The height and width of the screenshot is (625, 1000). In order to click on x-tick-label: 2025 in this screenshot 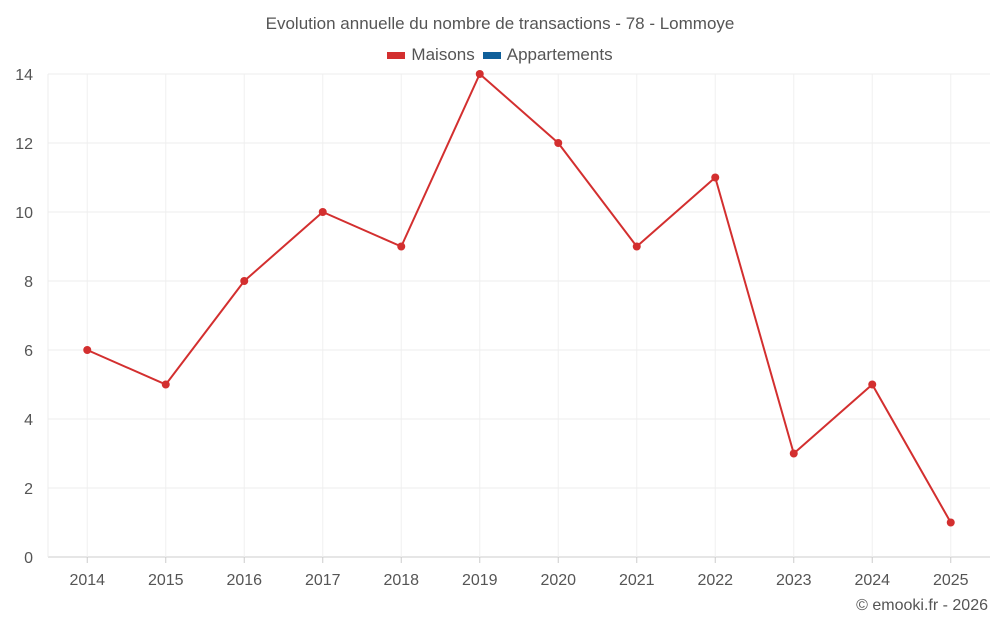, I will do `click(951, 580)`.